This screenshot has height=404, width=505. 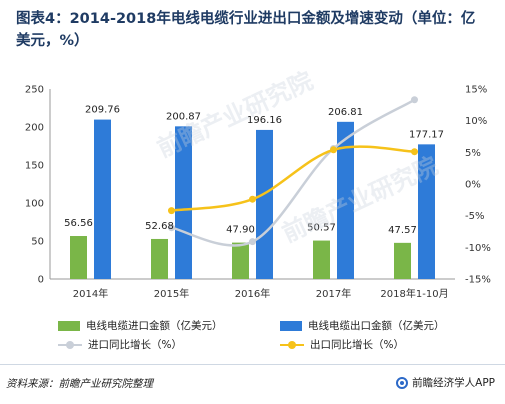 What do you see at coordinates (34, 166) in the screenshot?
I see `y-left-tick-label: 150` at bounding box center [34, 166].